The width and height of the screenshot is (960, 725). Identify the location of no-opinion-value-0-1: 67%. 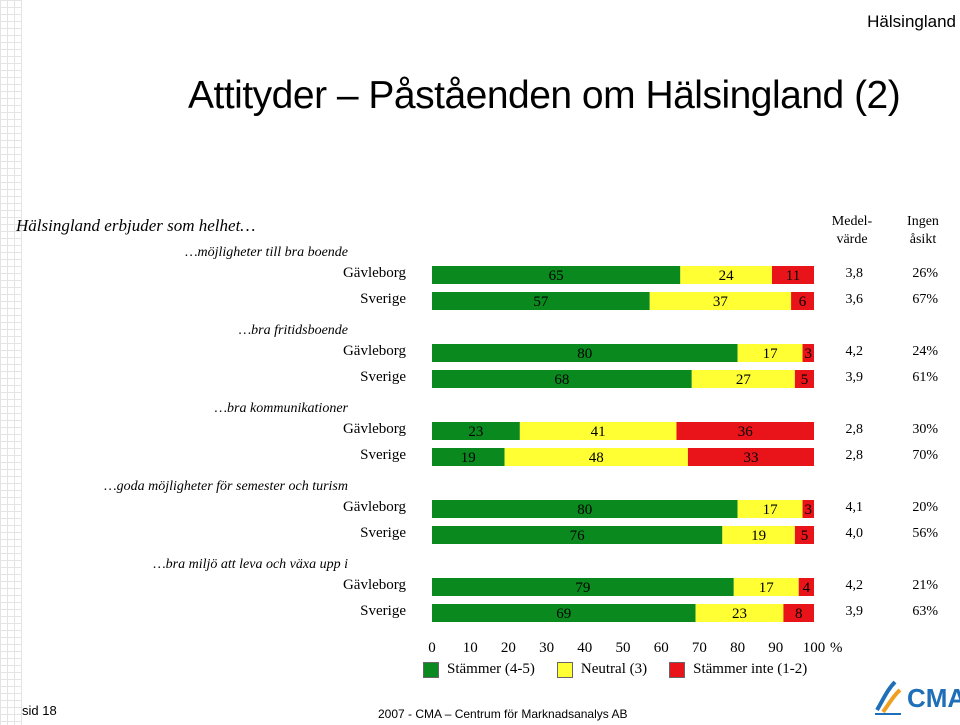
(925, 299).